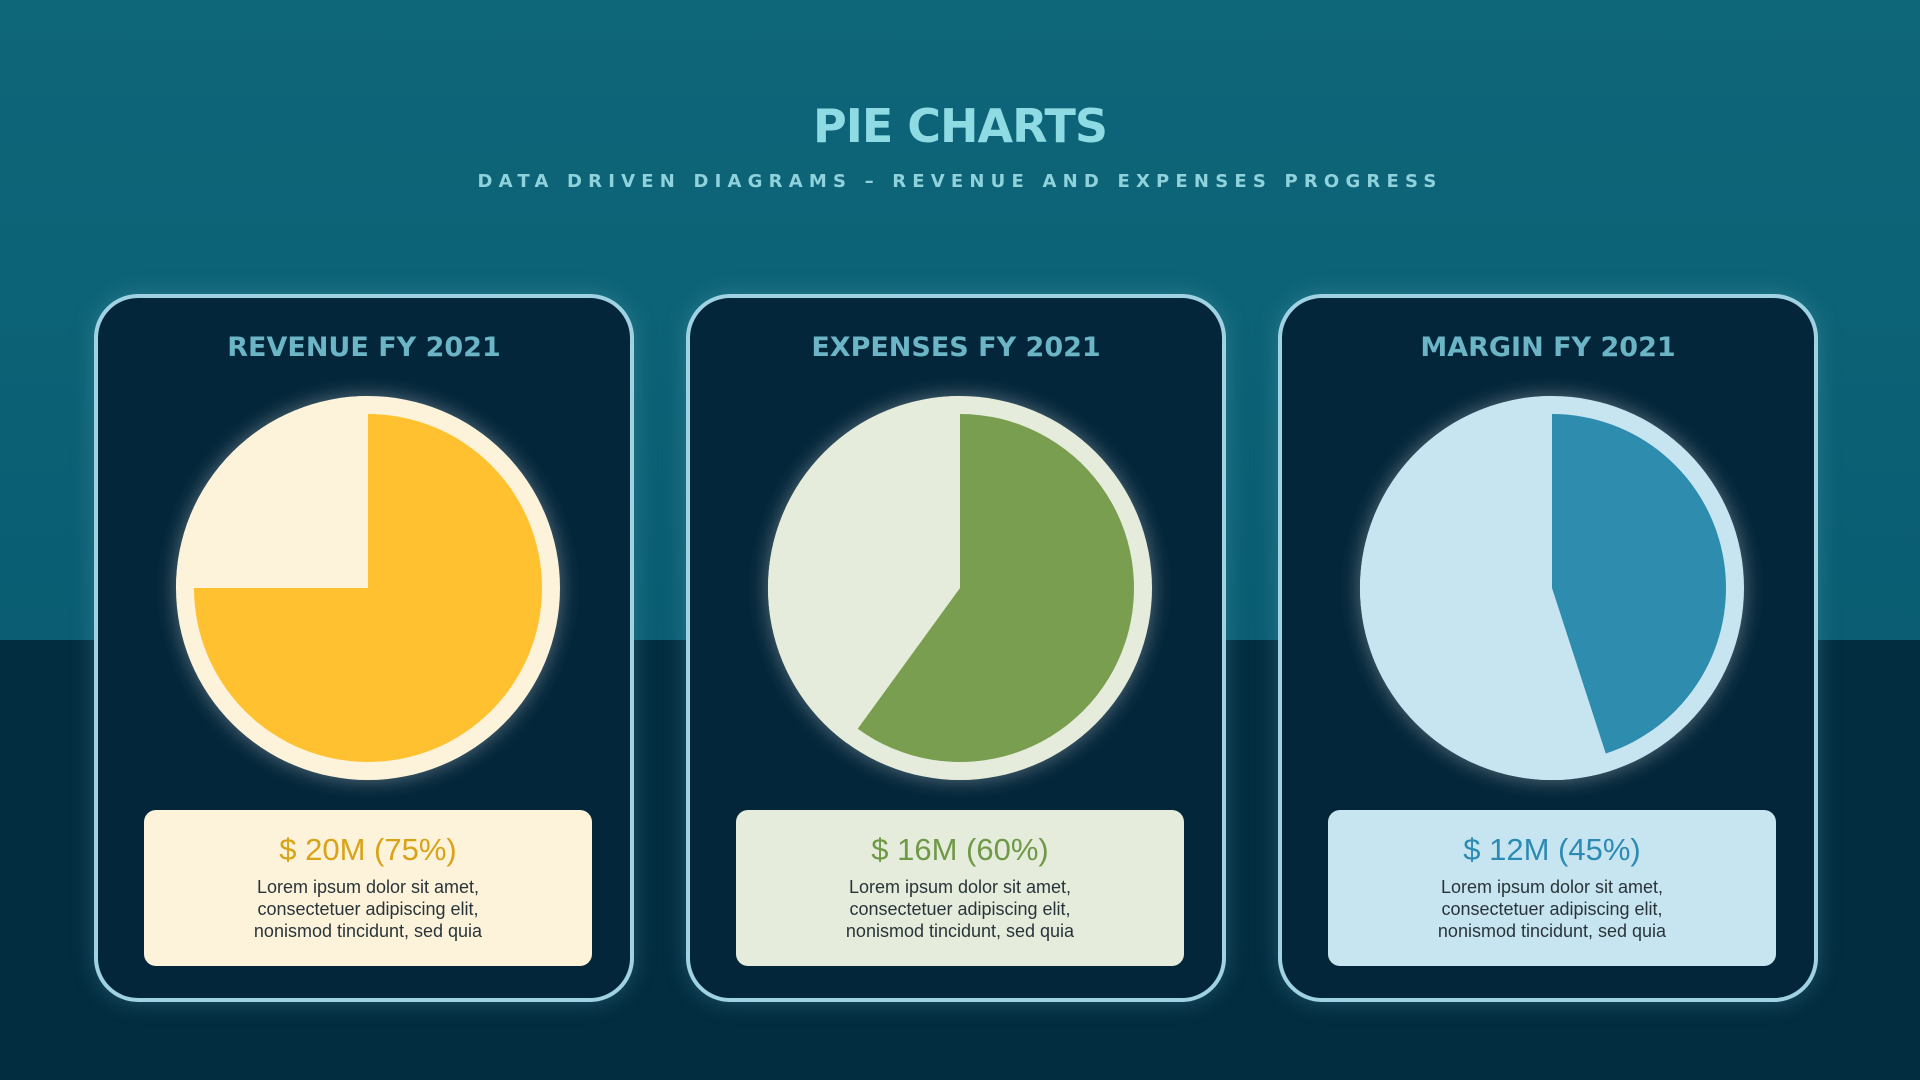 The width and height of the screenshot is (1920, 1080). Describe the element at coordinates (364, 347) in the screenshot. I see `chart-title: REVENUE FY 2021` at that location.